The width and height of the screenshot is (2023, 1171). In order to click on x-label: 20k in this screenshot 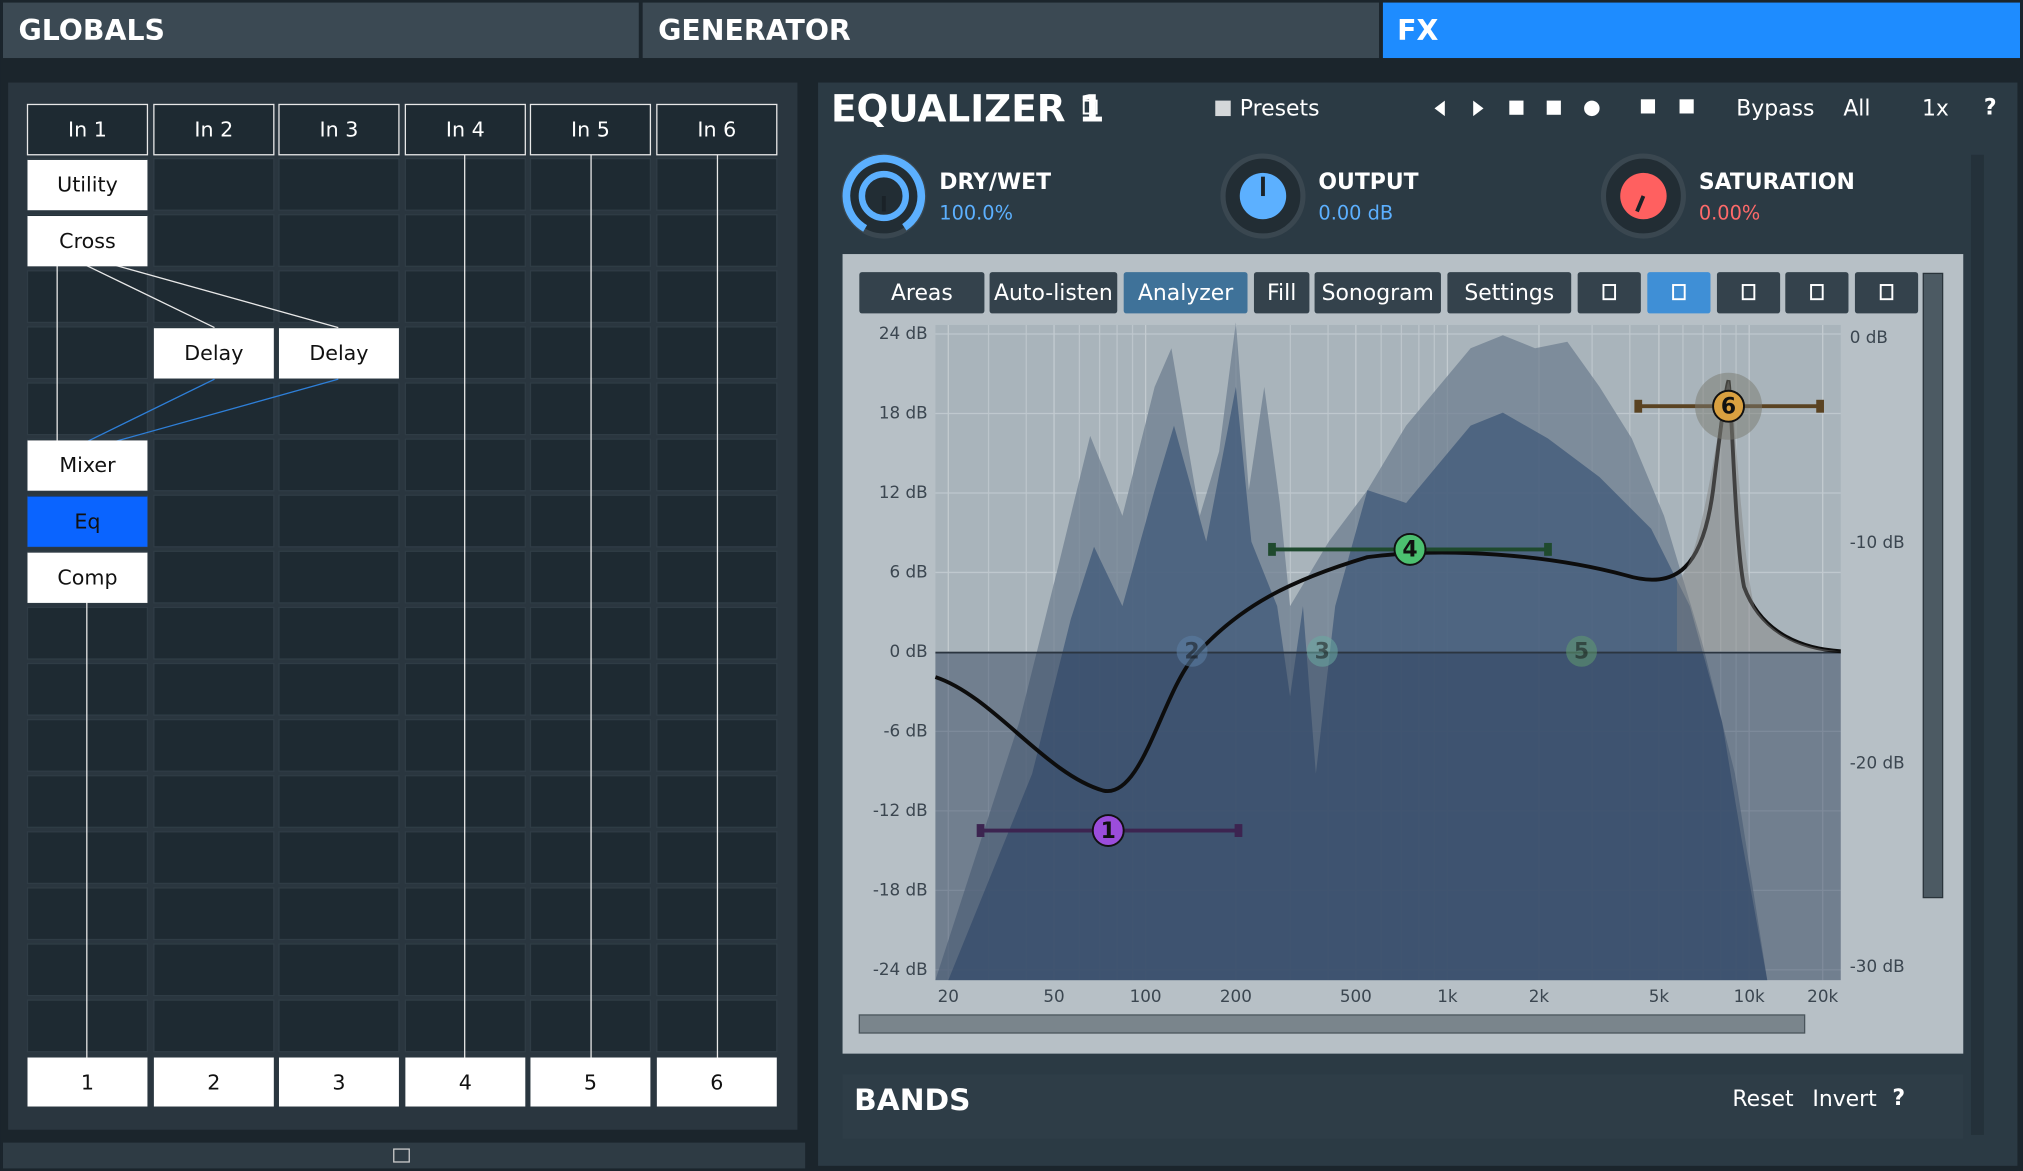, I will do `click(1822, 996)`.